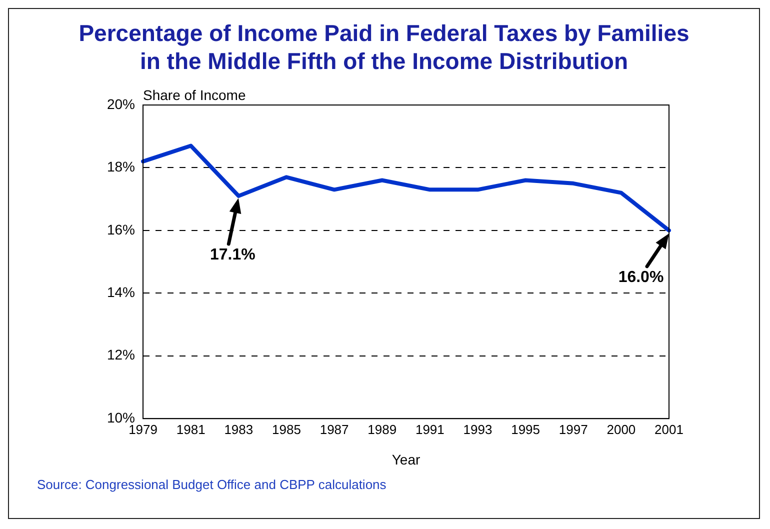 The width and height of the screenshot is (770, 529). I want to click on x-tick-label: 2000, so click(621, 429).